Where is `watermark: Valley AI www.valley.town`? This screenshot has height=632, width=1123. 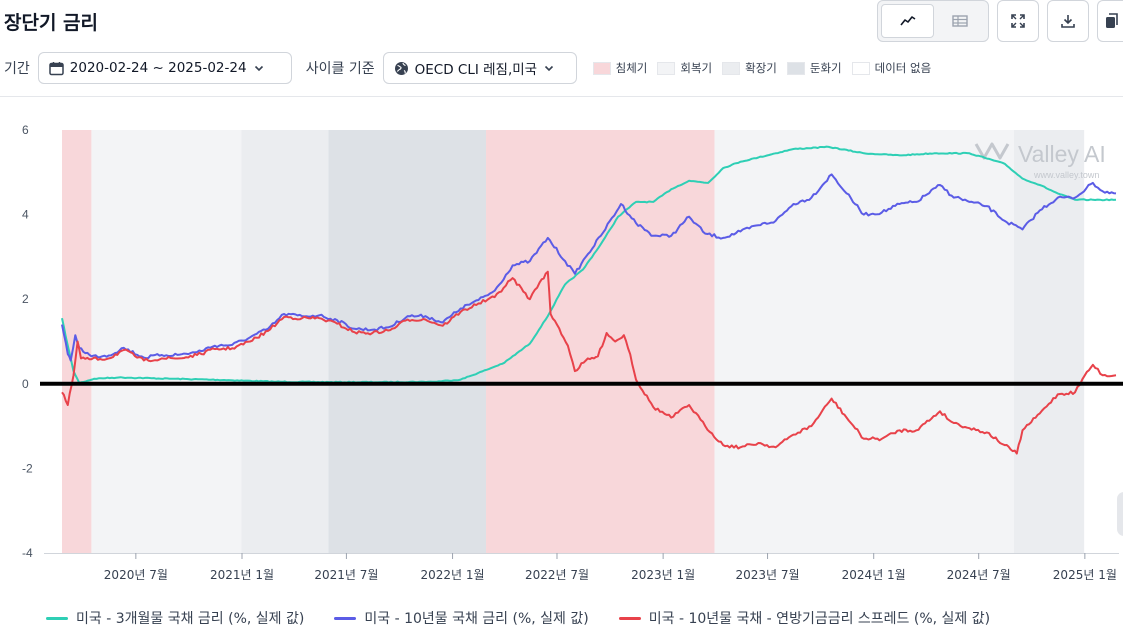
watermark: Valley AI www.valley.town is located at coordinates (1040, 160).